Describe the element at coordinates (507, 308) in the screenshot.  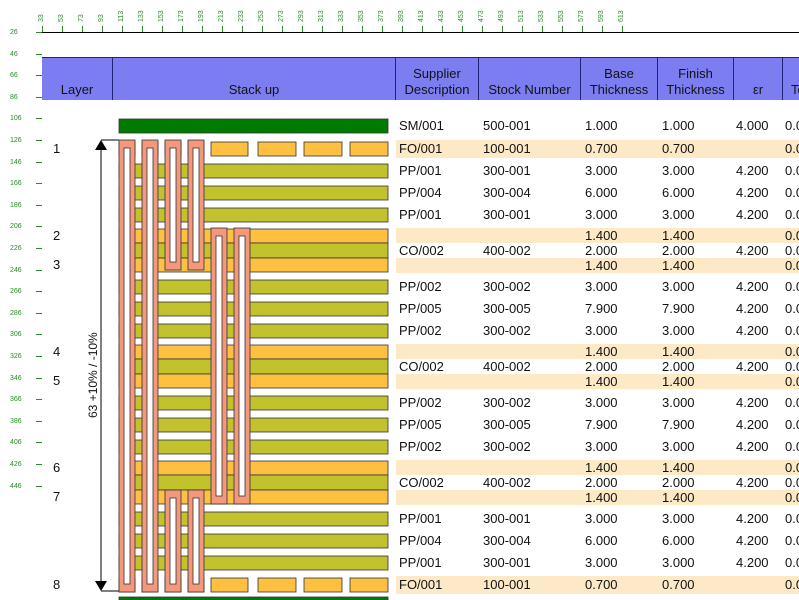
I see `cell-stock: 300-005` at that location.